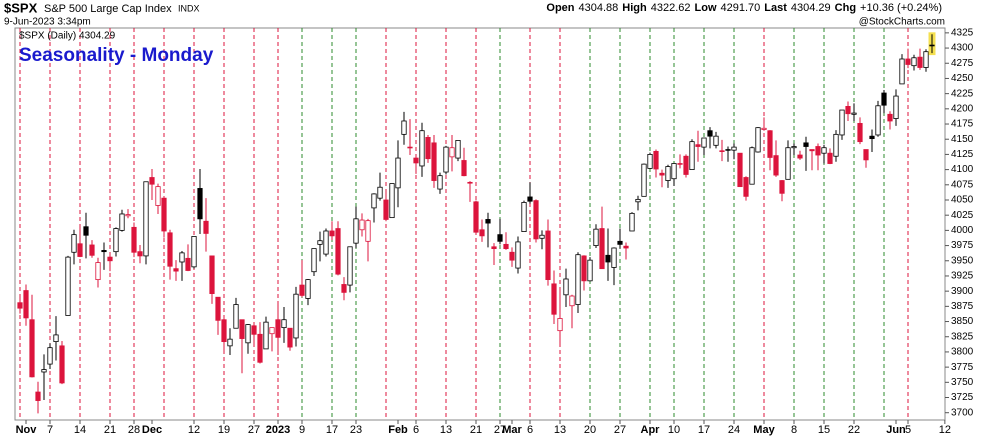 This screenshot has width=990, height=438. I want to click on x-tick-label: 28, so click(134, 430).